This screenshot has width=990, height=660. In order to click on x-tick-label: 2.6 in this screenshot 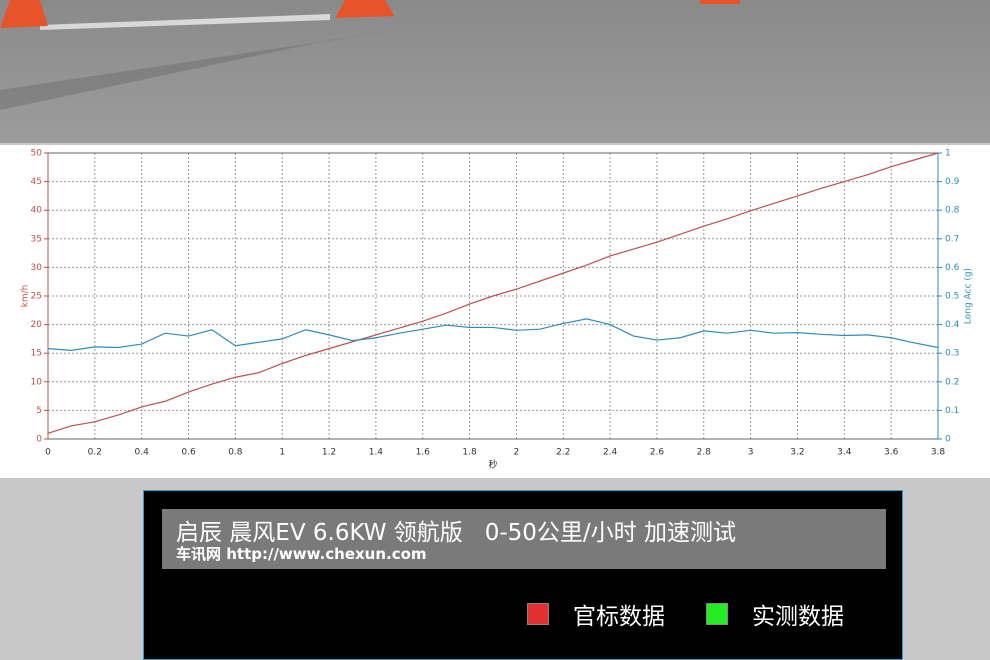, I will do `click(657, 453)`.